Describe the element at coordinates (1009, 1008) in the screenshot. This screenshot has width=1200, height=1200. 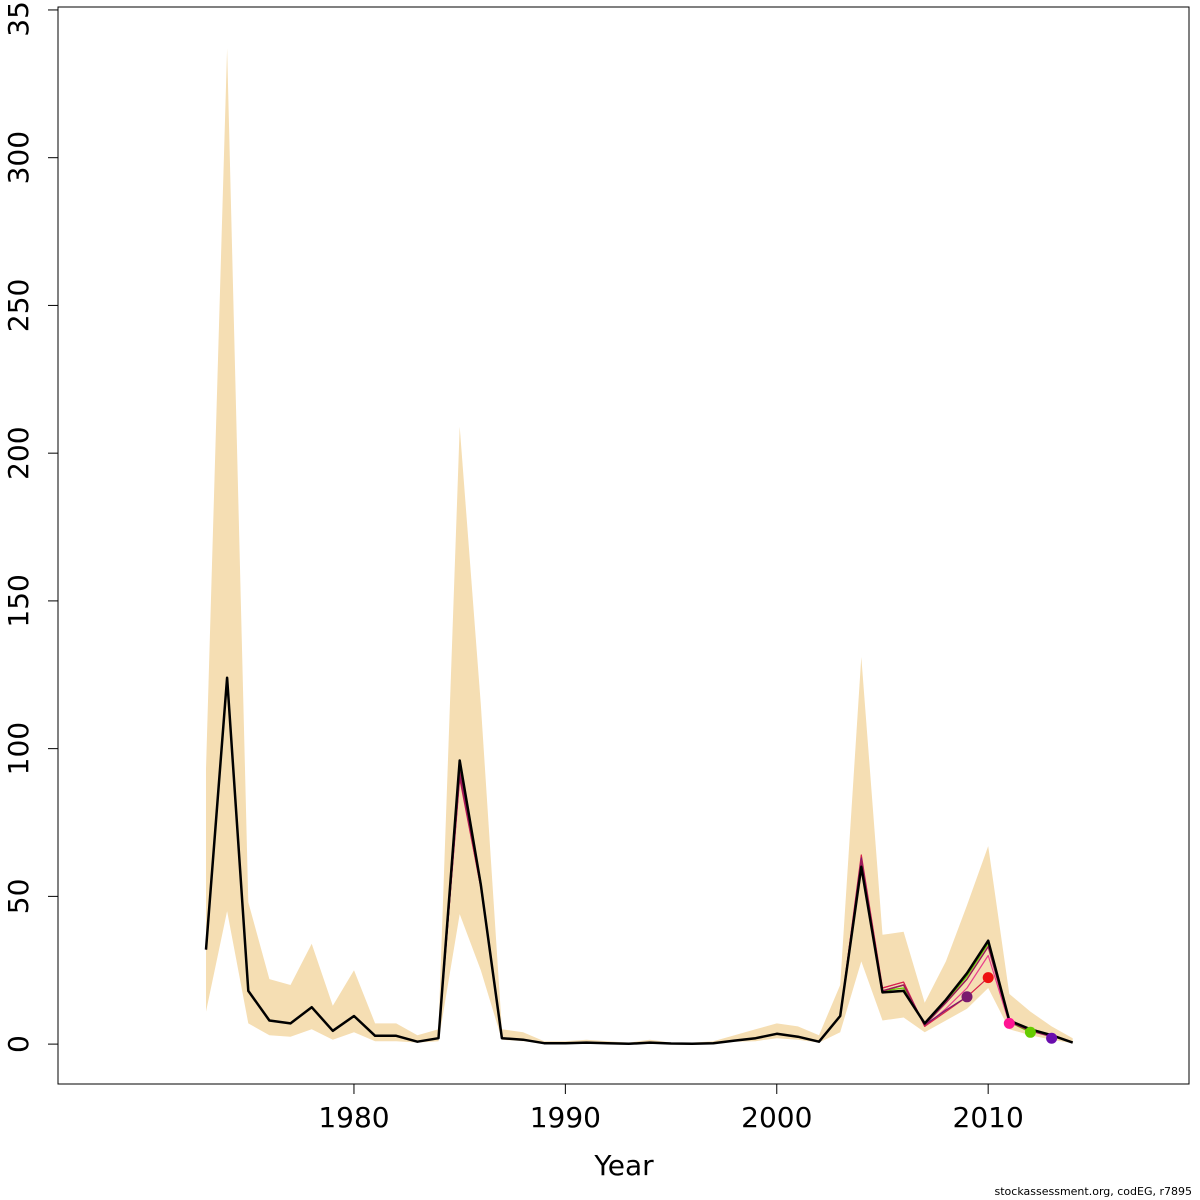
I see `points-layer` at that location.